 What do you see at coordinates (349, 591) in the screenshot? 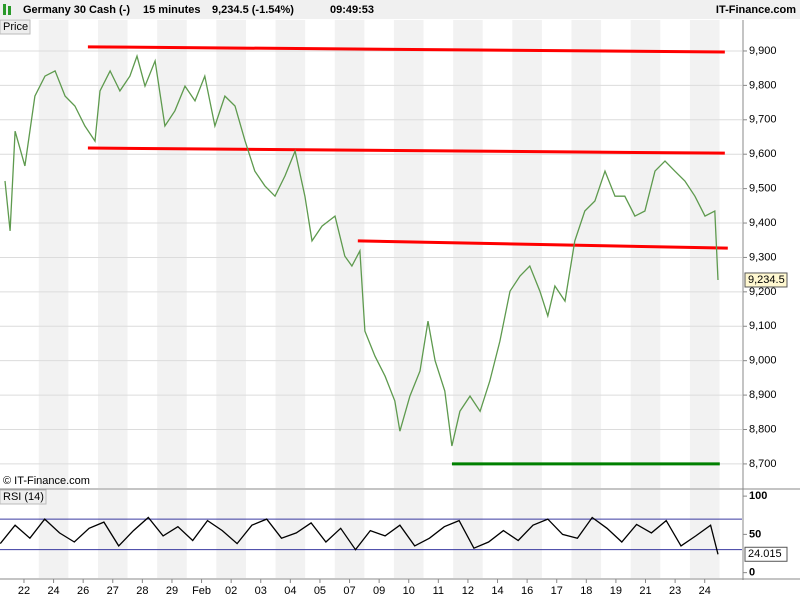
I see `x-tick-label: 07` at bounding box center [349, 591].